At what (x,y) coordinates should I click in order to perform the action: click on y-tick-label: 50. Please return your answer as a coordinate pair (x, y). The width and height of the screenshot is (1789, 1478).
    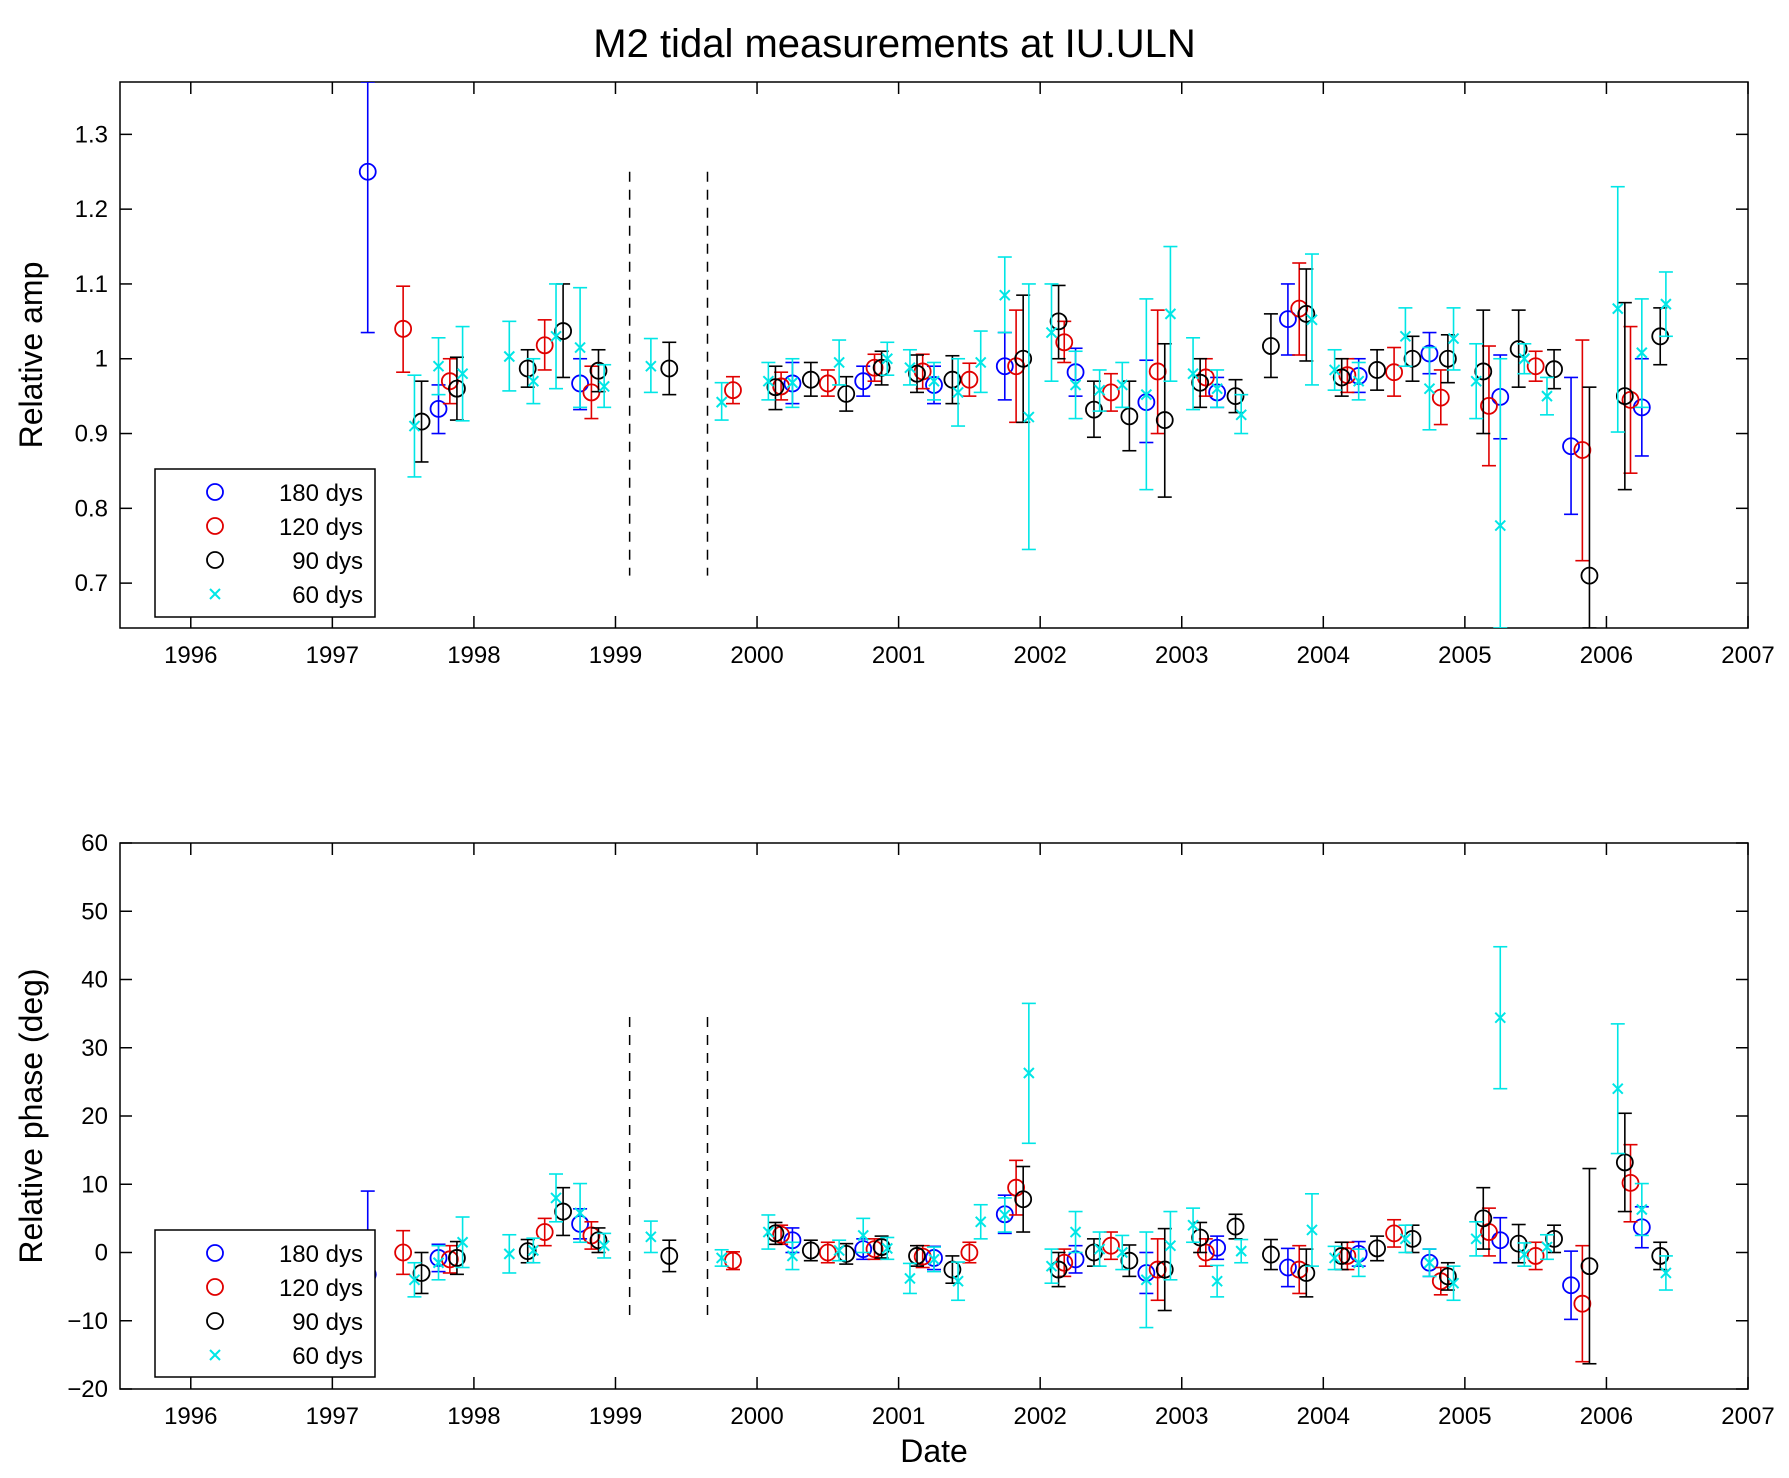
    Looking at the image, I should click on (94, 911).